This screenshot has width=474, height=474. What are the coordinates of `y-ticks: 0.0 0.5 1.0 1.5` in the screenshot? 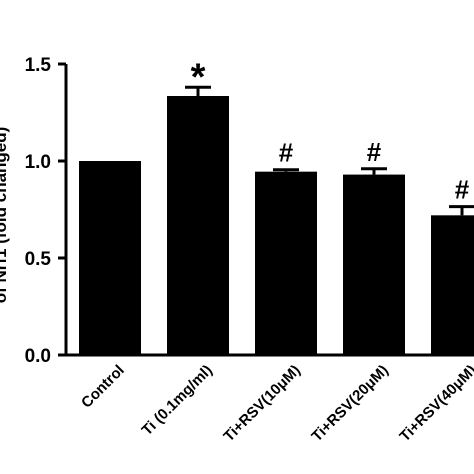 It's located at (45, 211).